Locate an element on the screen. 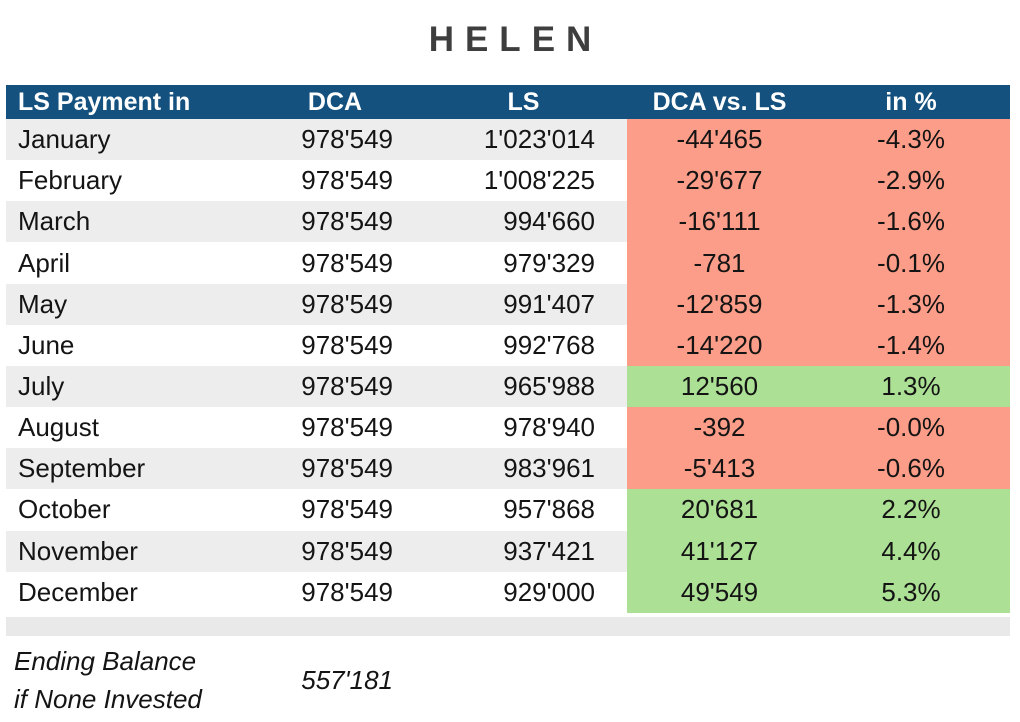 Image resolution: width=1020 pixels, height=722 pixels. diff-cell: -392 is located at coordinates (719, 428).